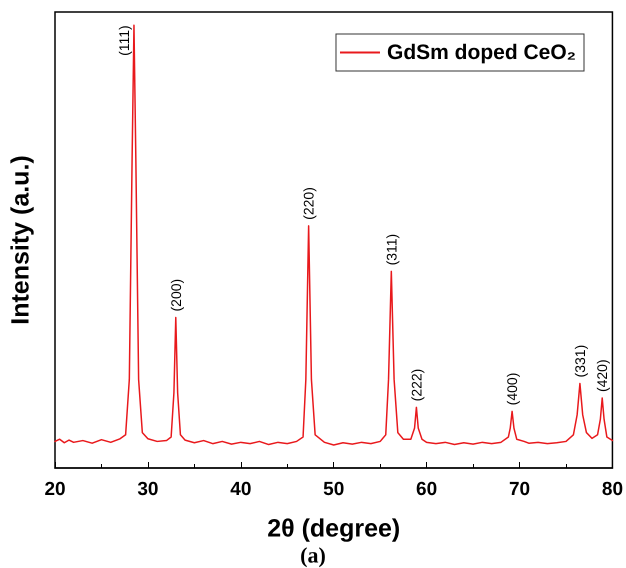 The width and height of the screenshot is (626, 568). I want to click on legend-label: GdSm doped CeO₂, so click(481, 52).